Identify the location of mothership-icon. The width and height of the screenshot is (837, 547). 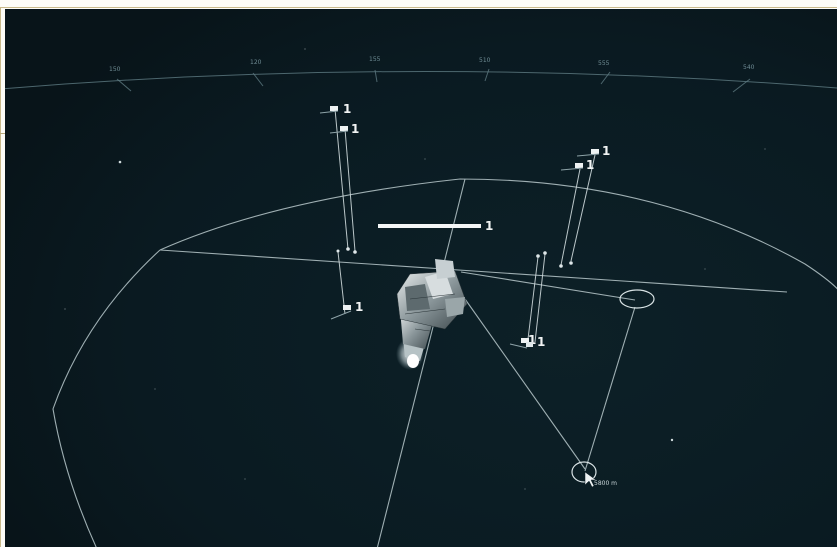
(432, 314).